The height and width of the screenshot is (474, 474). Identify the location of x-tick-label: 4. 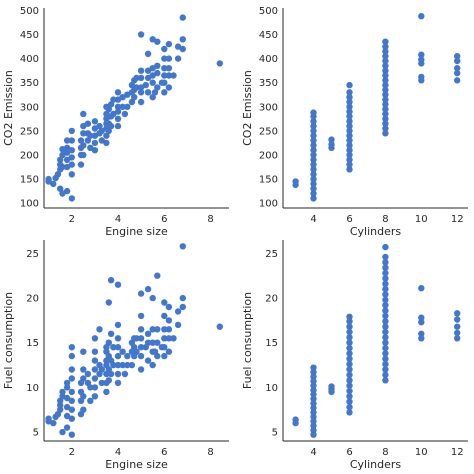
(118, 452).